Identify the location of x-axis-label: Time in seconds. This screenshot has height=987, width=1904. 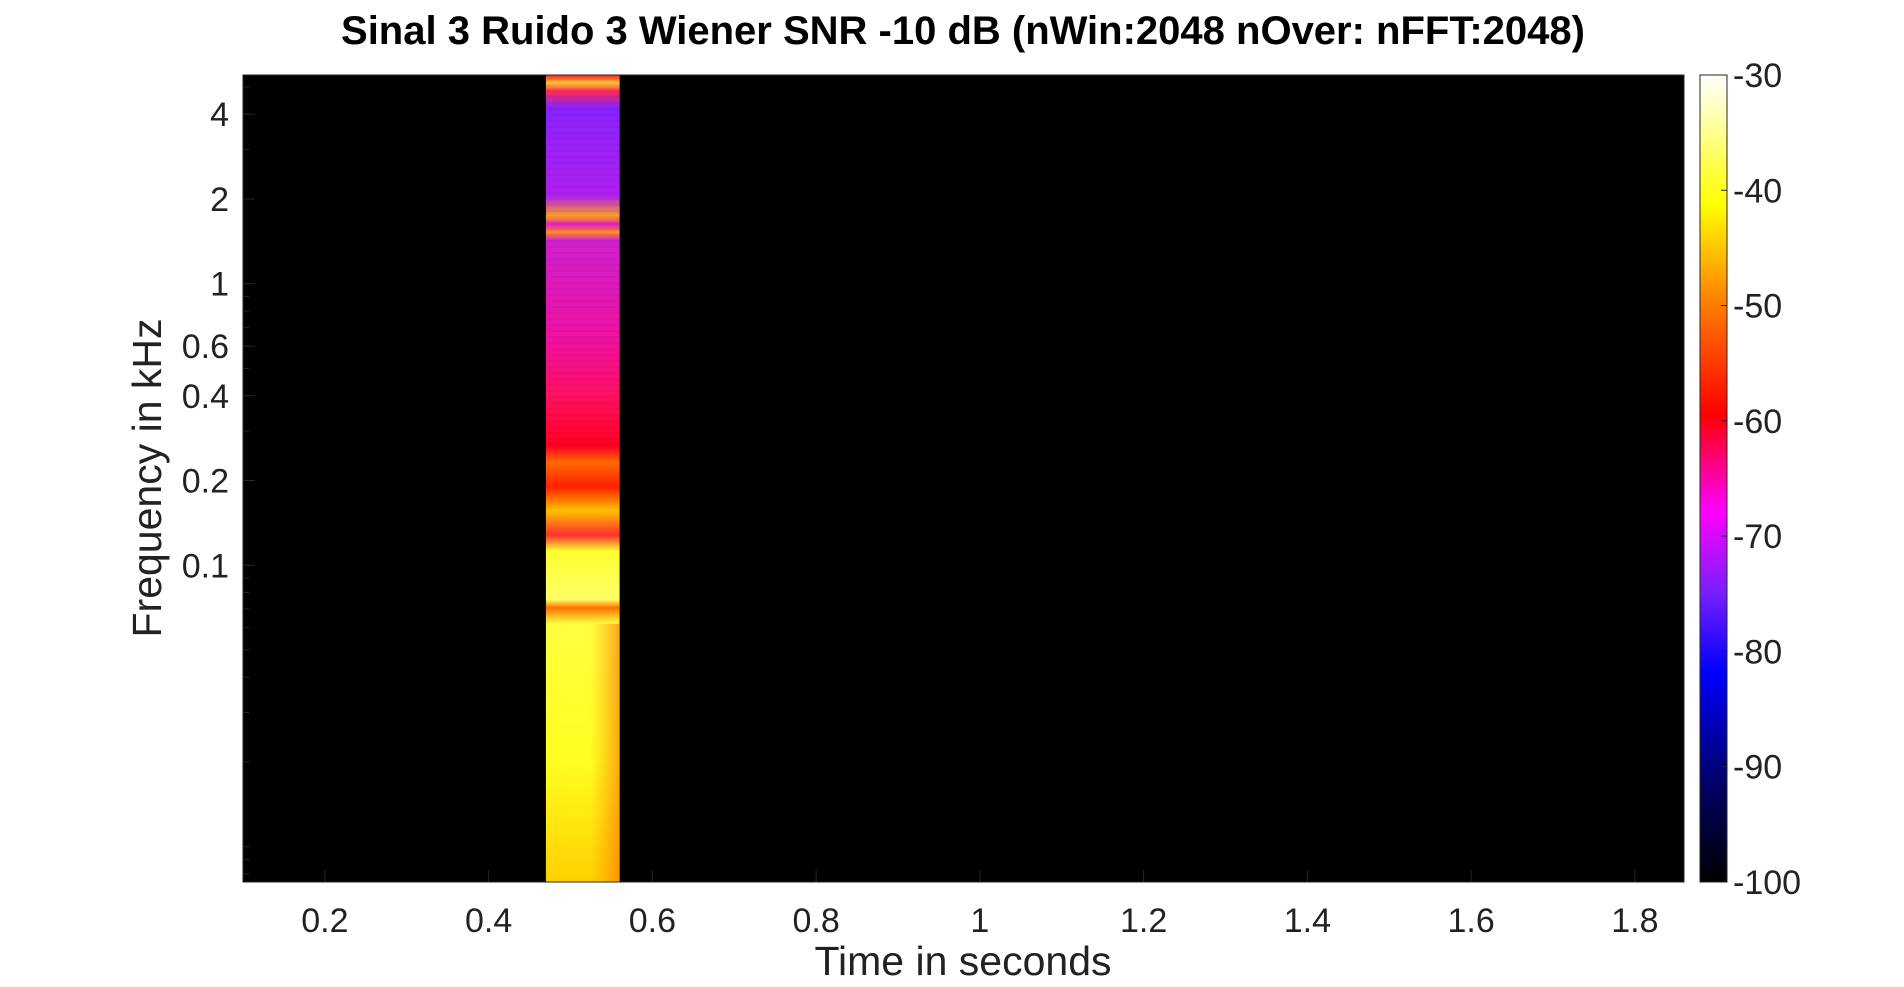
(963, 961).